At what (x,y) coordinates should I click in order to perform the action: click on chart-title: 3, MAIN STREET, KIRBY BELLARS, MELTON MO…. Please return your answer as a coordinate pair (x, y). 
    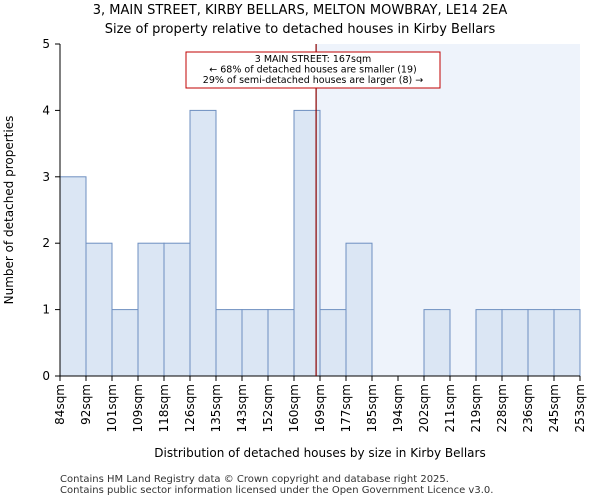
    Looking at the image, I should click on (300, 10).